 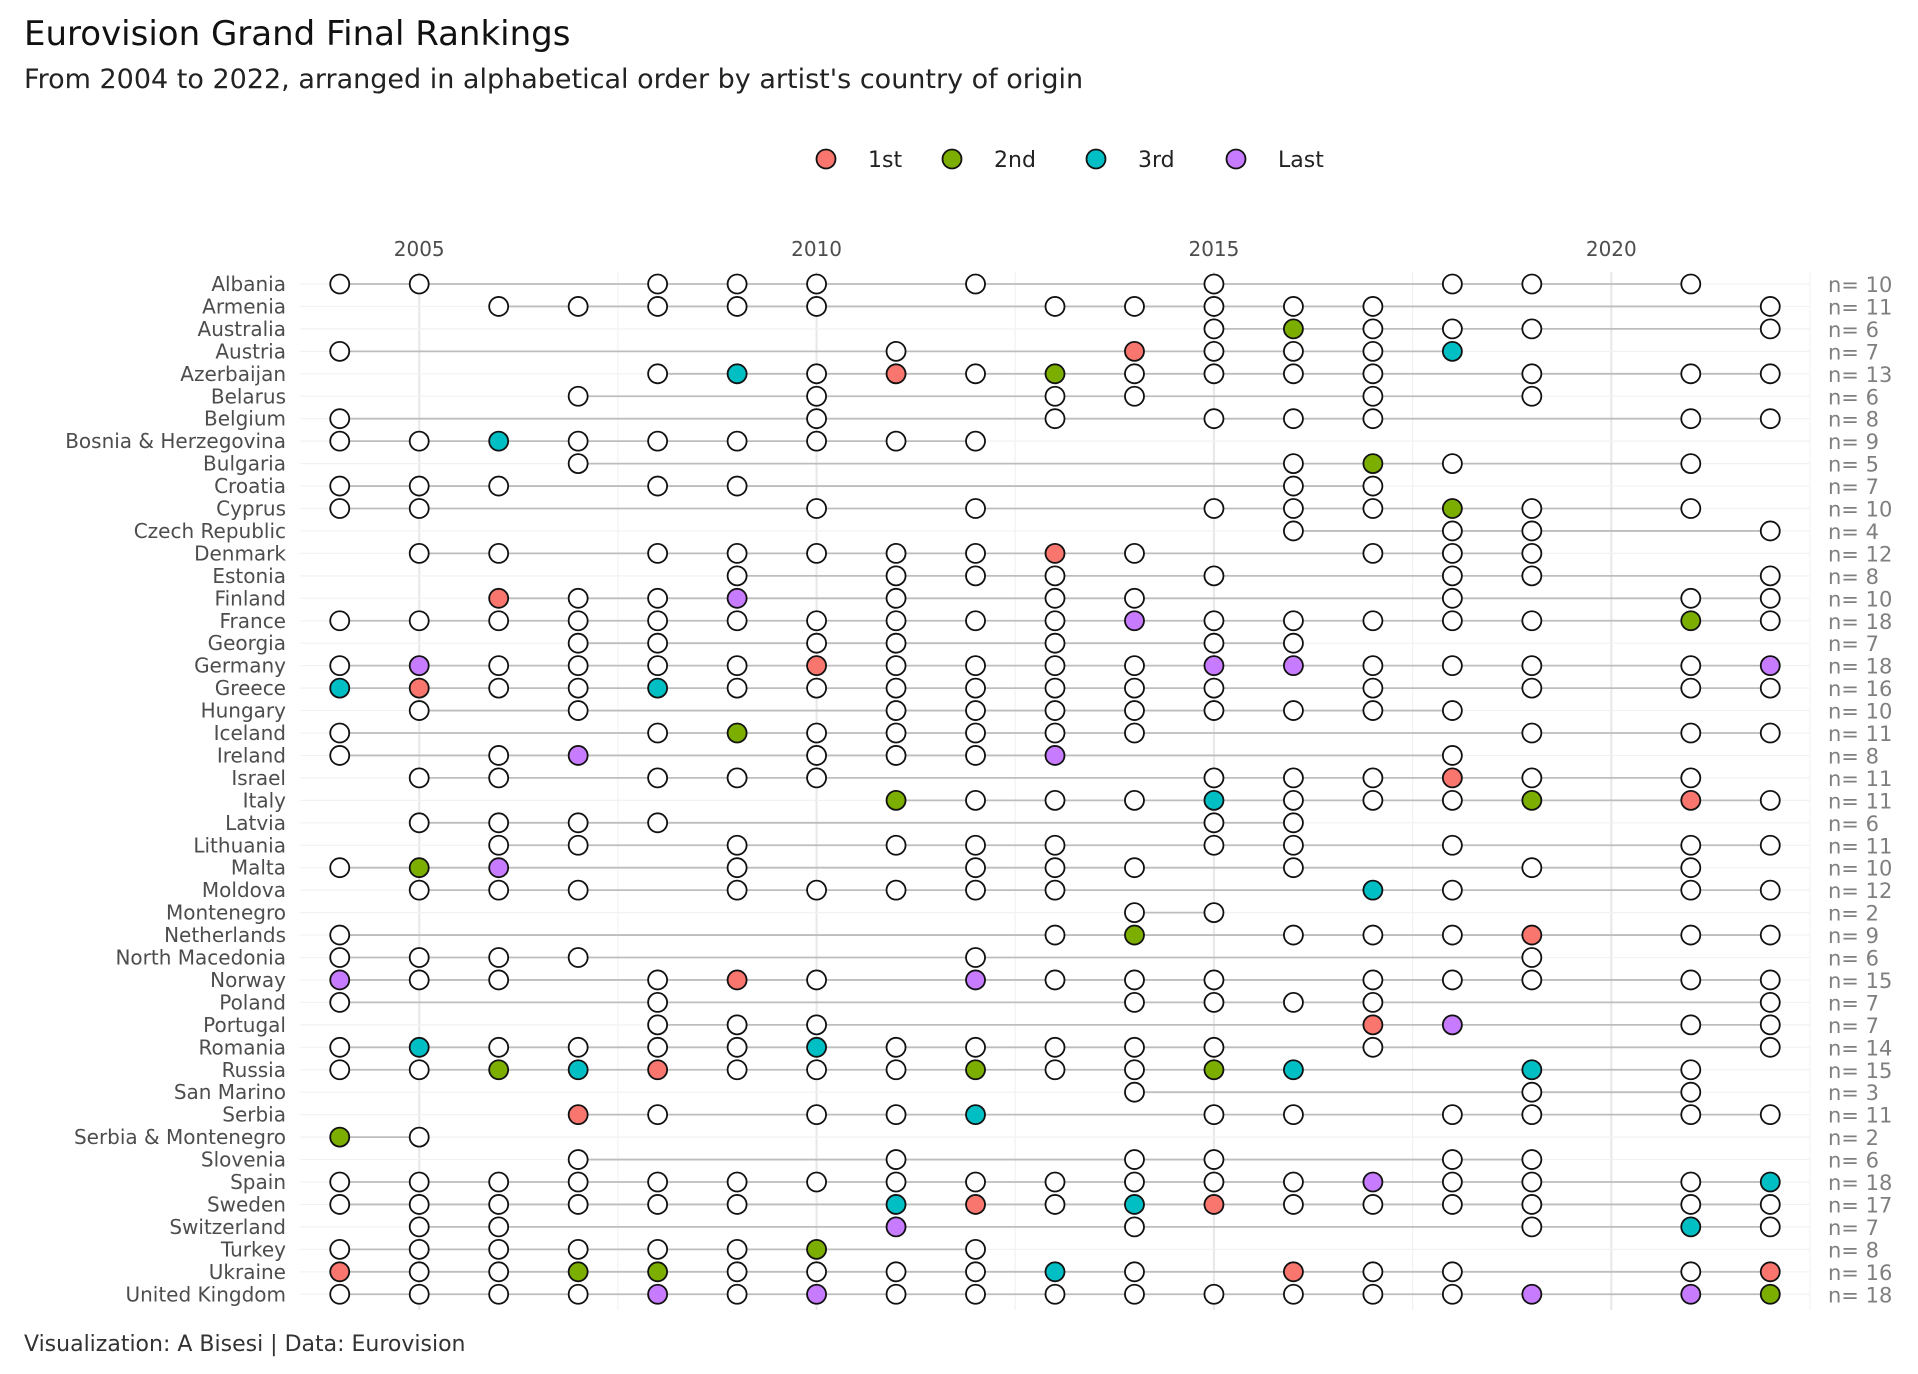 What do you see at coordinates (1043, 643) in the screenshot?
I see `country-row: Georgia n= 7` at bounding box center [1043, 643].